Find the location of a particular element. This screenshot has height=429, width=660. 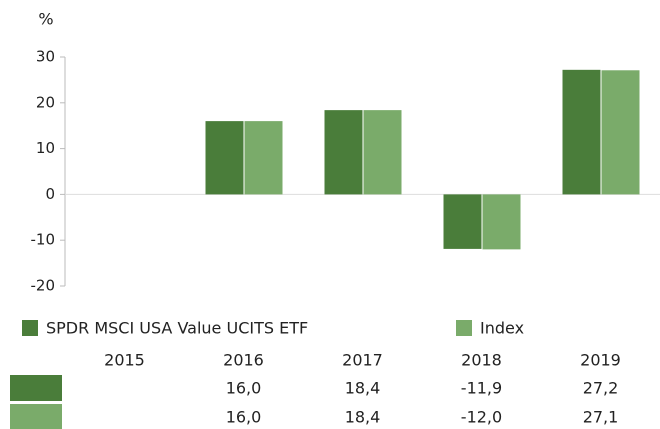

y-tick-label: 30 is located at coordinates (45, 57).